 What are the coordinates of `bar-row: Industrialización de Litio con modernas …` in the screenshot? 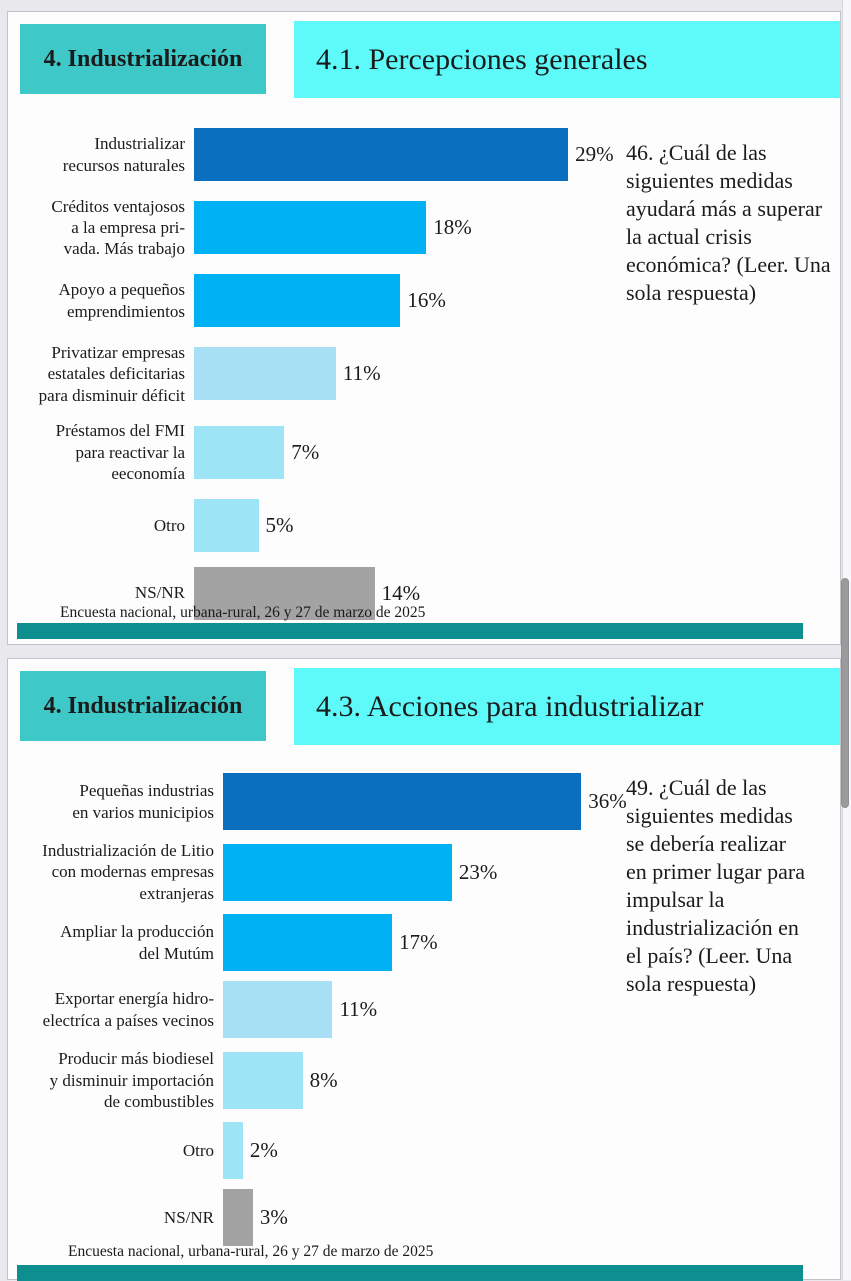 It's located at (324, 872).